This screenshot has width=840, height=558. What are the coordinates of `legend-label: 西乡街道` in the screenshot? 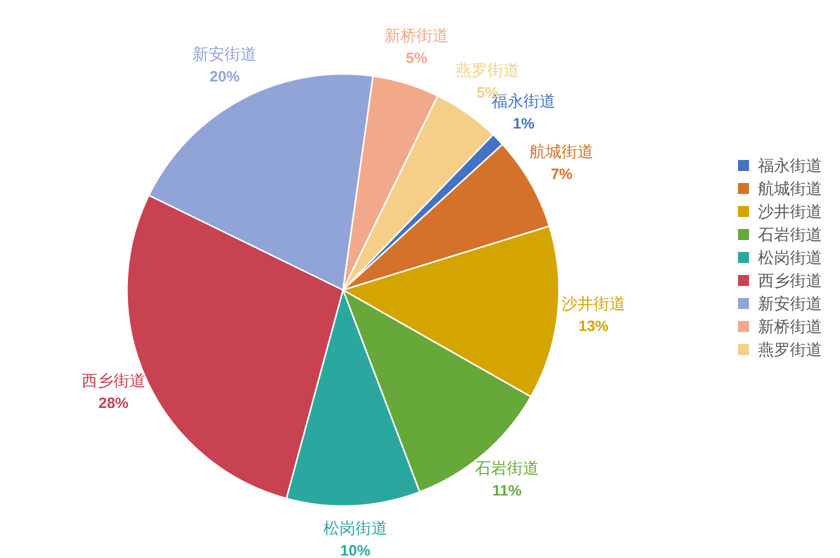 It's located at (790, 281).